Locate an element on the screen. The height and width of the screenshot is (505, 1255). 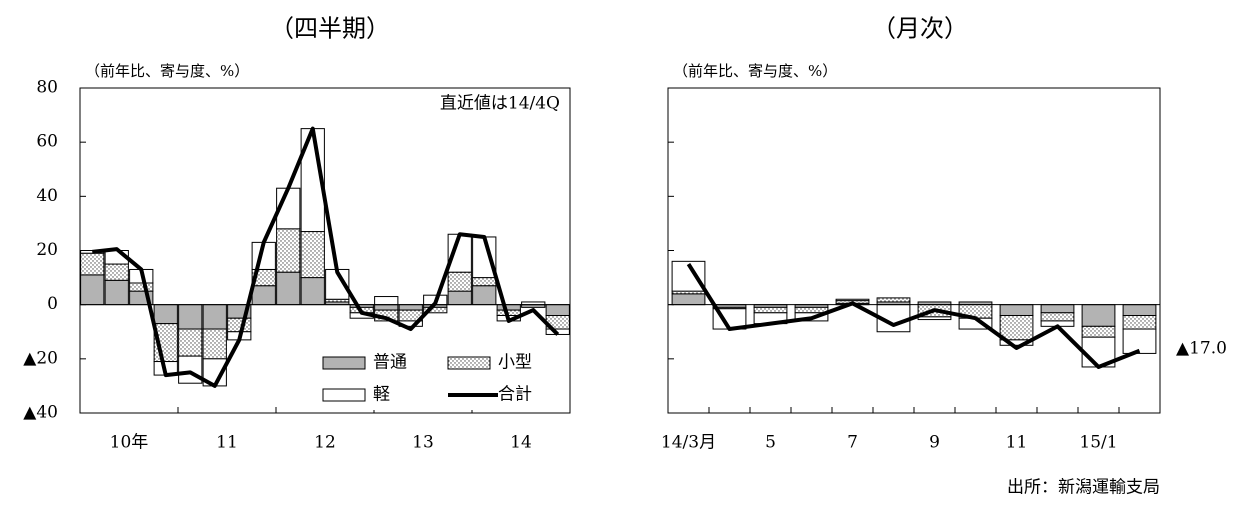
y-tick-label: ▲40 is located at coordinates (40, 413).